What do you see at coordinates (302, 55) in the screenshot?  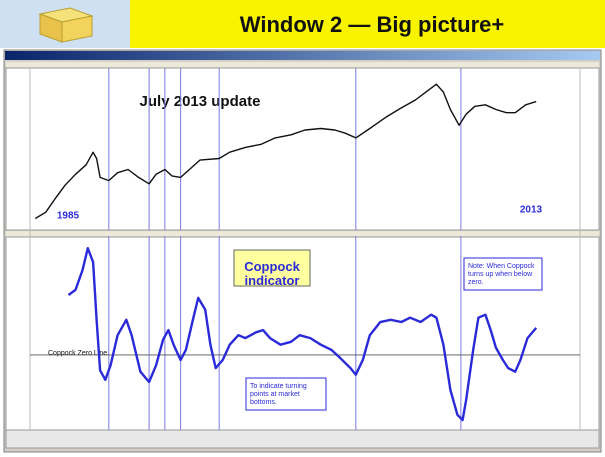 I see `window-title-bar` at bounding box center [302, 55].